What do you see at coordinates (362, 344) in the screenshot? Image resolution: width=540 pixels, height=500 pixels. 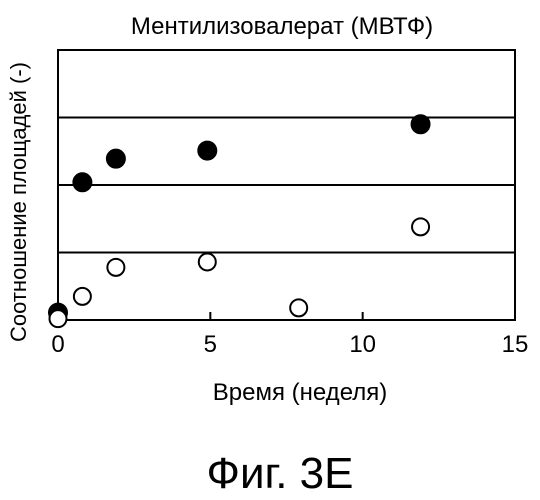 I see `x-tick-label: 10` at bounding box center [362, 344].